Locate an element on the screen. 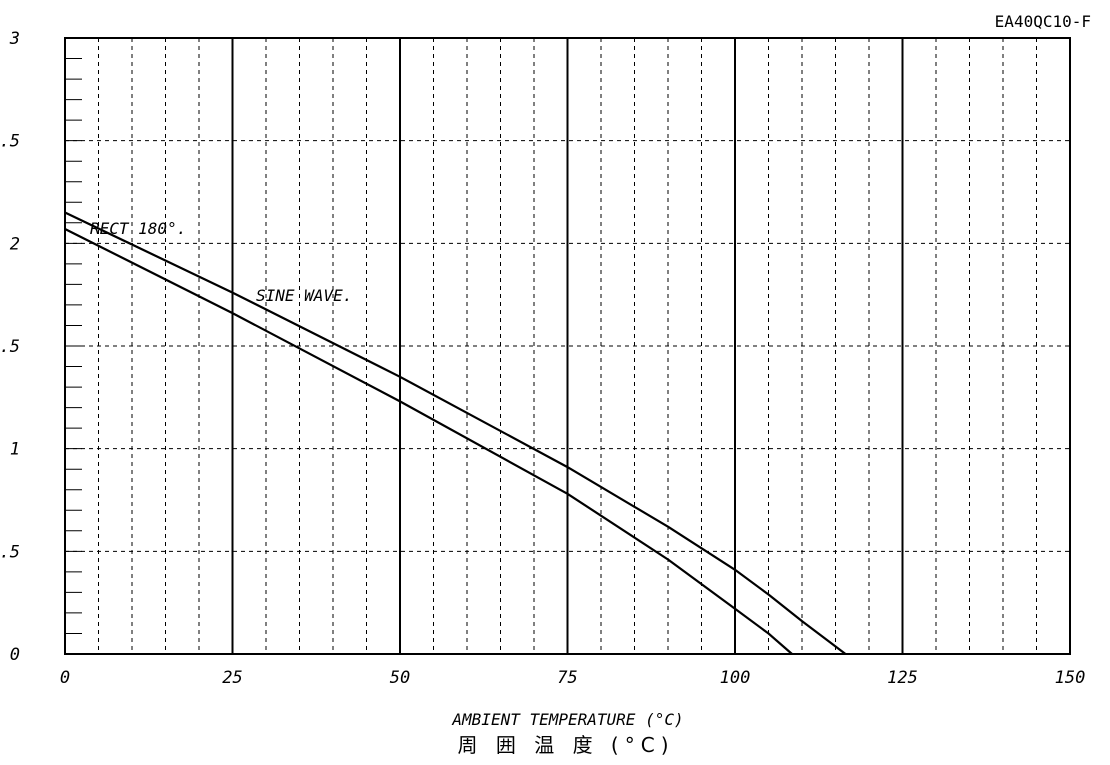 The image size is (1110, 765). x-axis-label: AMBIENT TEMPERATURE (°C) is located at coordinates (567, 719).